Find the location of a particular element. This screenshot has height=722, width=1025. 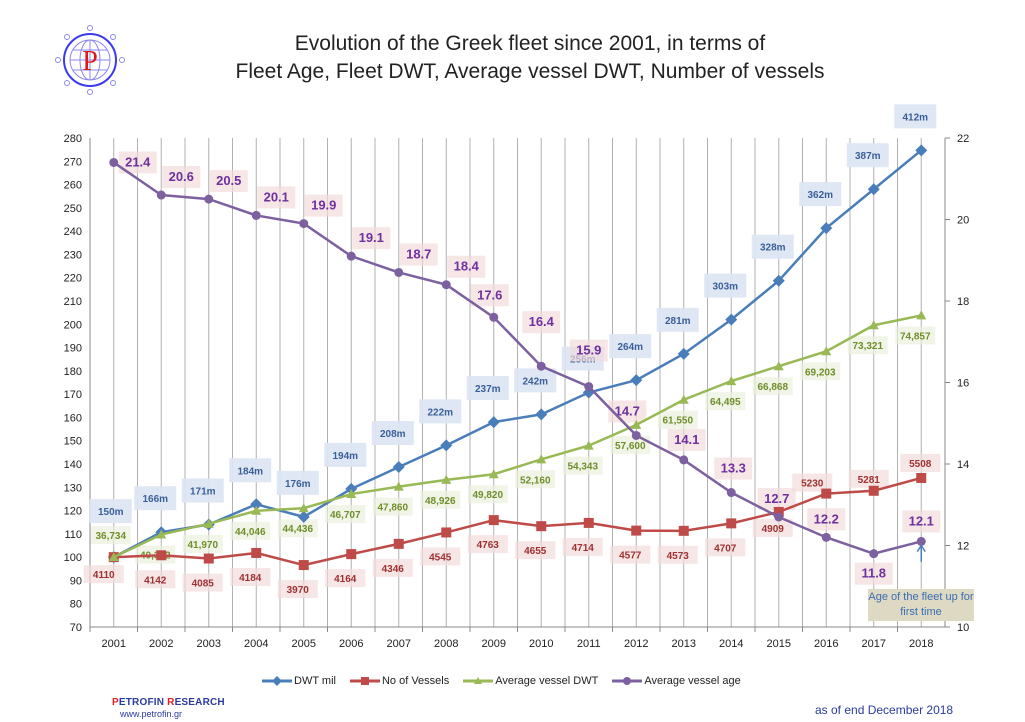

data-label-text: 222m is located at coordinates (440, 412).